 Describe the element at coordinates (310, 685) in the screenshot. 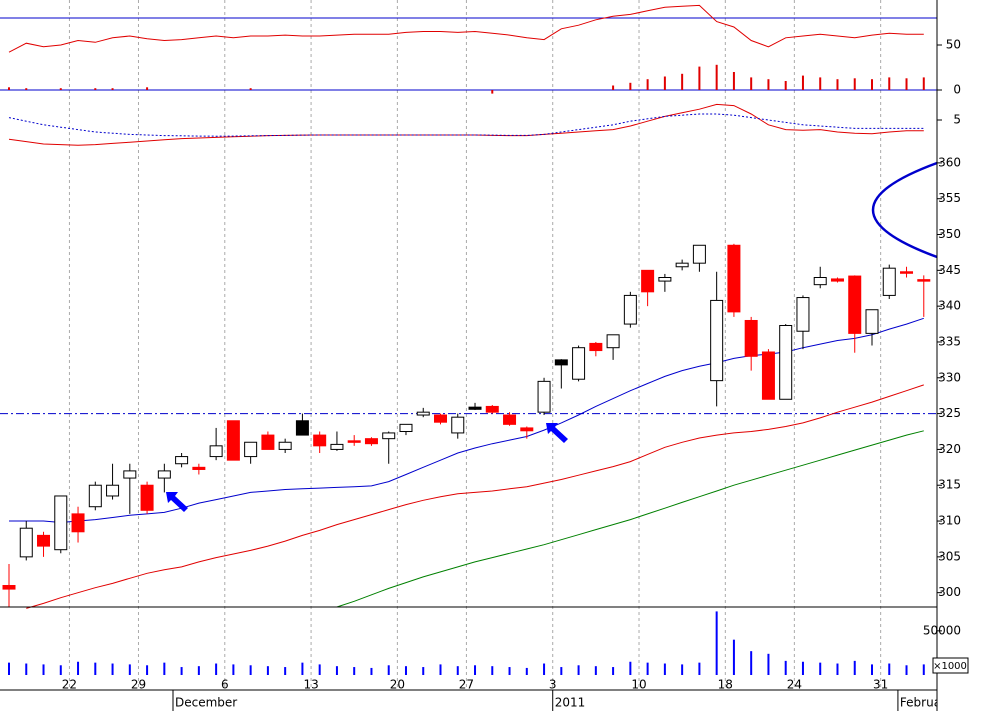

I see `x-tick-label: 13` at that location.